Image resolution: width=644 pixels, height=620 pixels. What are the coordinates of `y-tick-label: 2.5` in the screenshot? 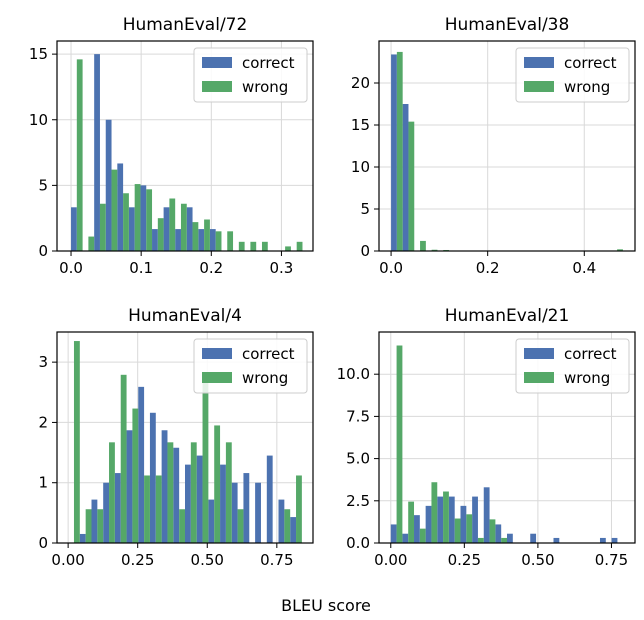 It's located at (358, 501).